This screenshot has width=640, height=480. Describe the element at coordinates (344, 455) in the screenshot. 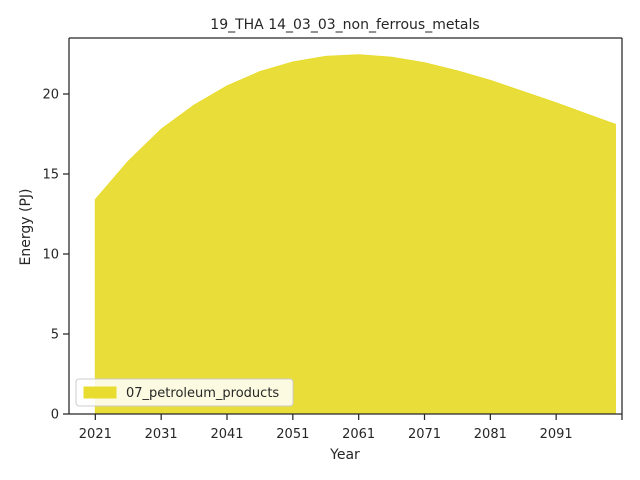

I see `x-axis-label: Year` at that location.